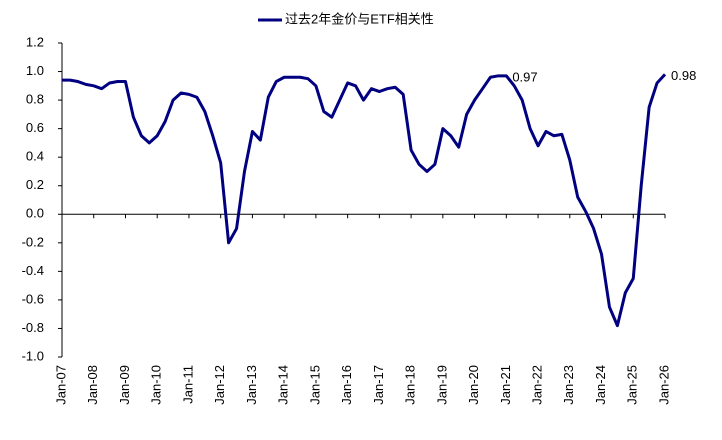 This screenshot has width=722, height=440. Describe the element at coordinates (35, 70) in the screenshot. I see `y-tick-label: 1.0` at that location.